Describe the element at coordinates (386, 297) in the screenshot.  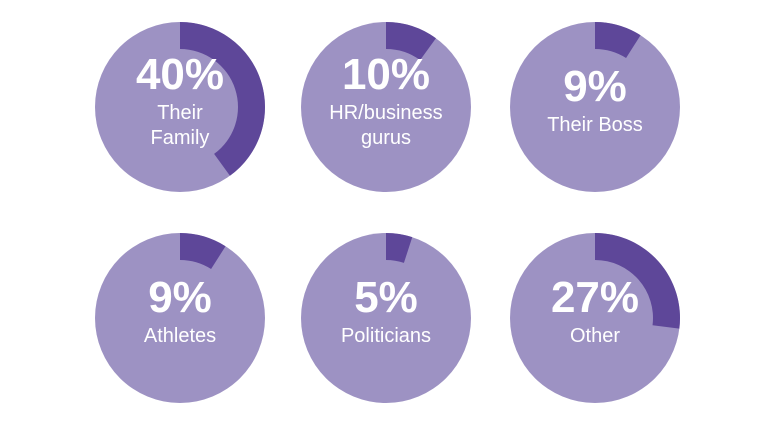
I see `donut-value-label: 5%` at that location.